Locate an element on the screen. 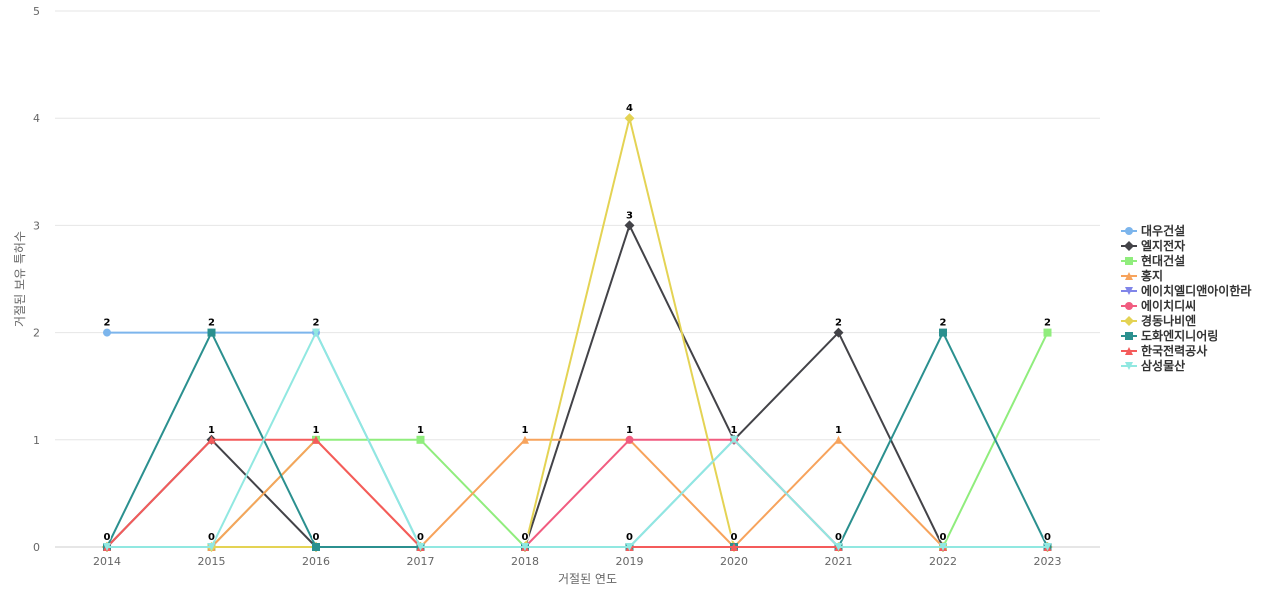  legend-label: 삼성물산 is located at coordinates (1163, 365).